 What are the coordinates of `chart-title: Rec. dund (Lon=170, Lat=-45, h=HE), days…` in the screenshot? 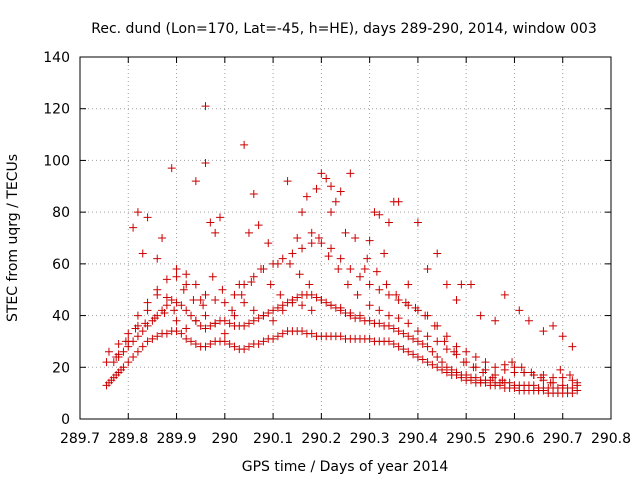 It's located at (344, 29).